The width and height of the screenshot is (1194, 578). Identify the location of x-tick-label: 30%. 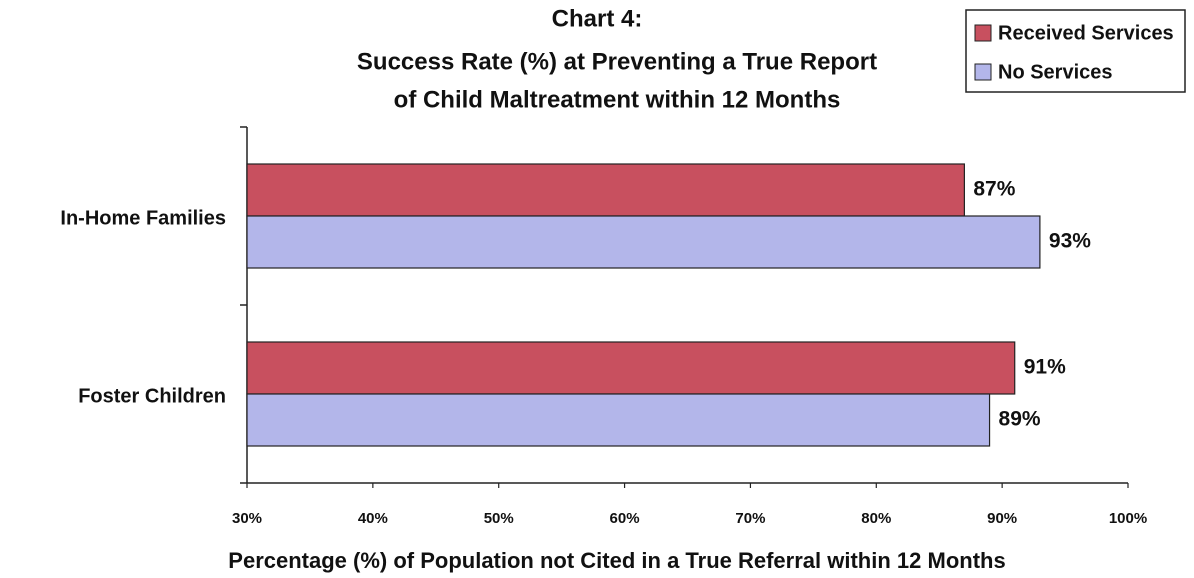
(247, 518).